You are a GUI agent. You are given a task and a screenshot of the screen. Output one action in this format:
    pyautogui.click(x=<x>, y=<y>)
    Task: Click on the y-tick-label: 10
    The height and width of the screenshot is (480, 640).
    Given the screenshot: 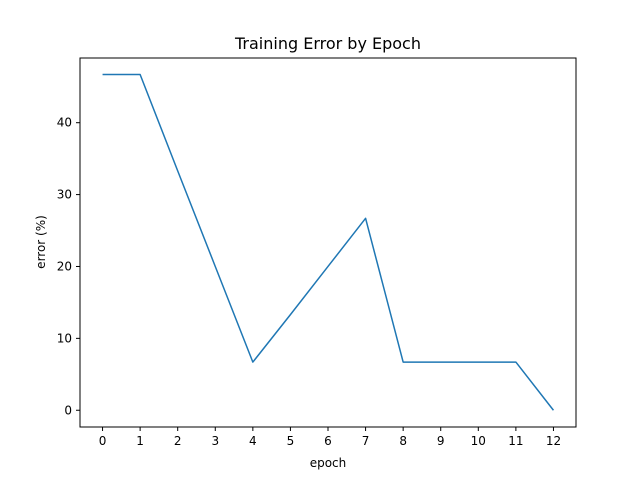 What is the action you would take?
    pyautogui.click(x=64, y=338)
    